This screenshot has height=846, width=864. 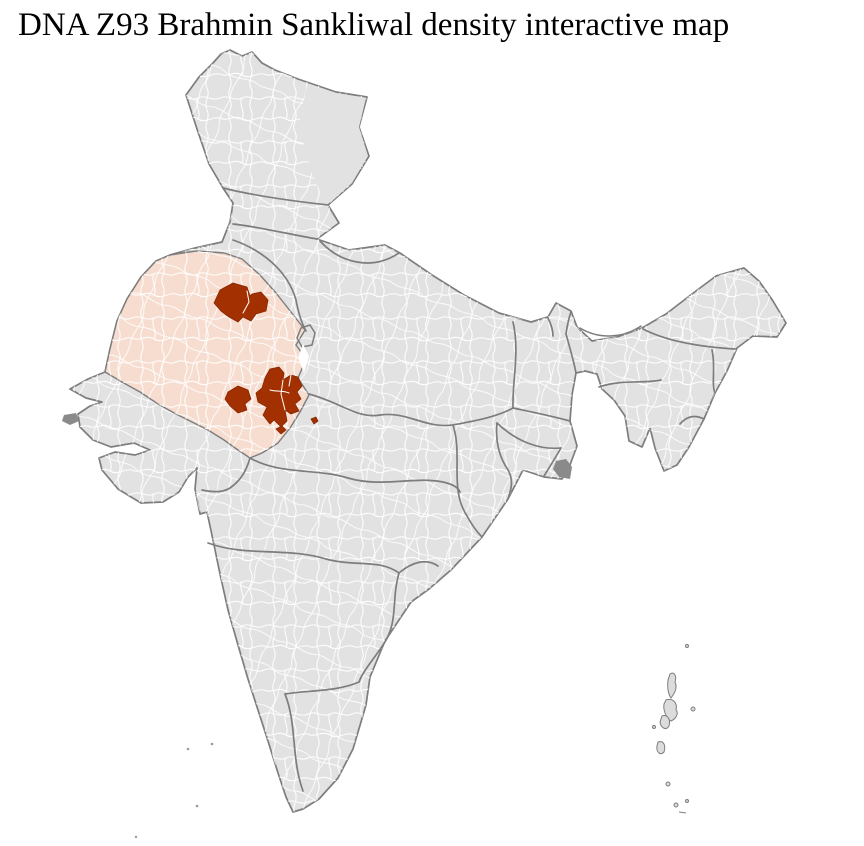 What do you see at coordinates (562, 469) in the screenshot?
I see `delta-shaded-patch` at bounding box center [562, 469].